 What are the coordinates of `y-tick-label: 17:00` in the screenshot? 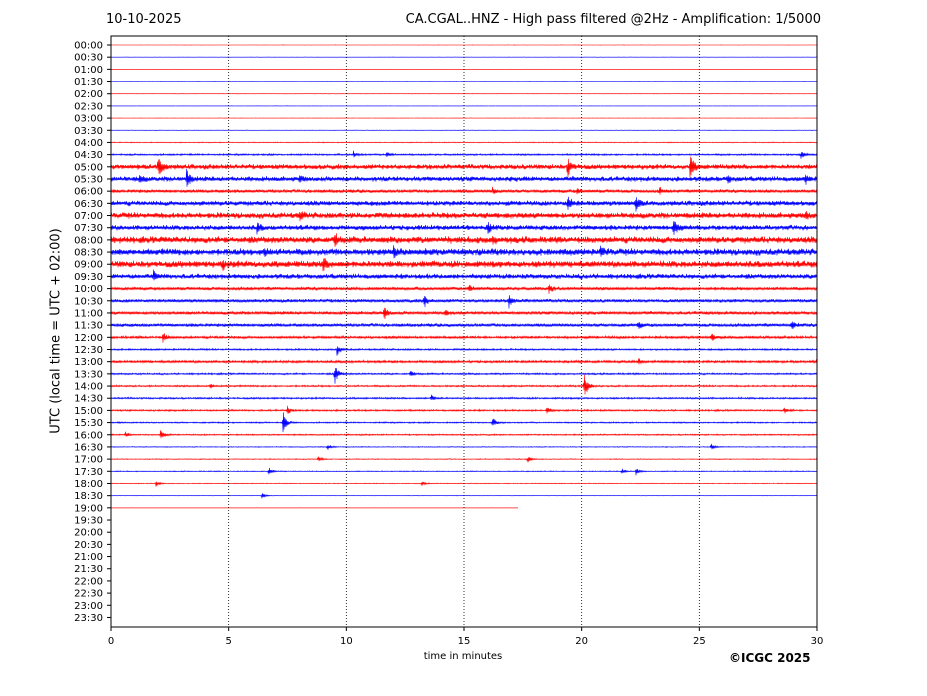 It's located at (88, 460).